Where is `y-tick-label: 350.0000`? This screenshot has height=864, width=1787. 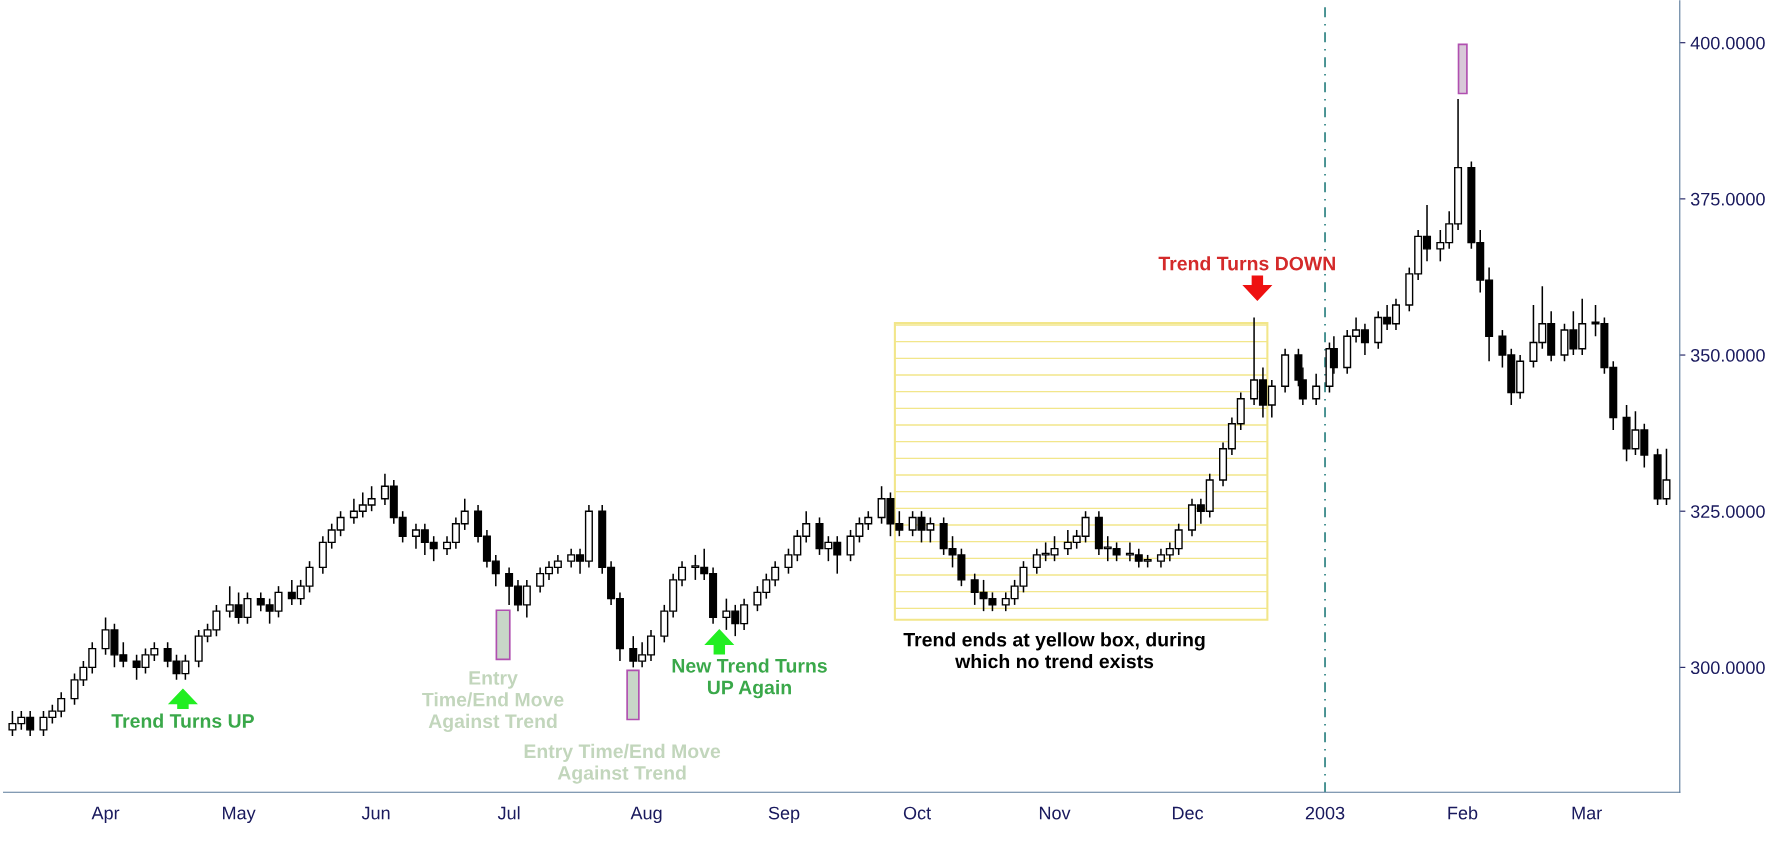 y-tick-label: 350.0000 is located at coordinates (1727, 355).